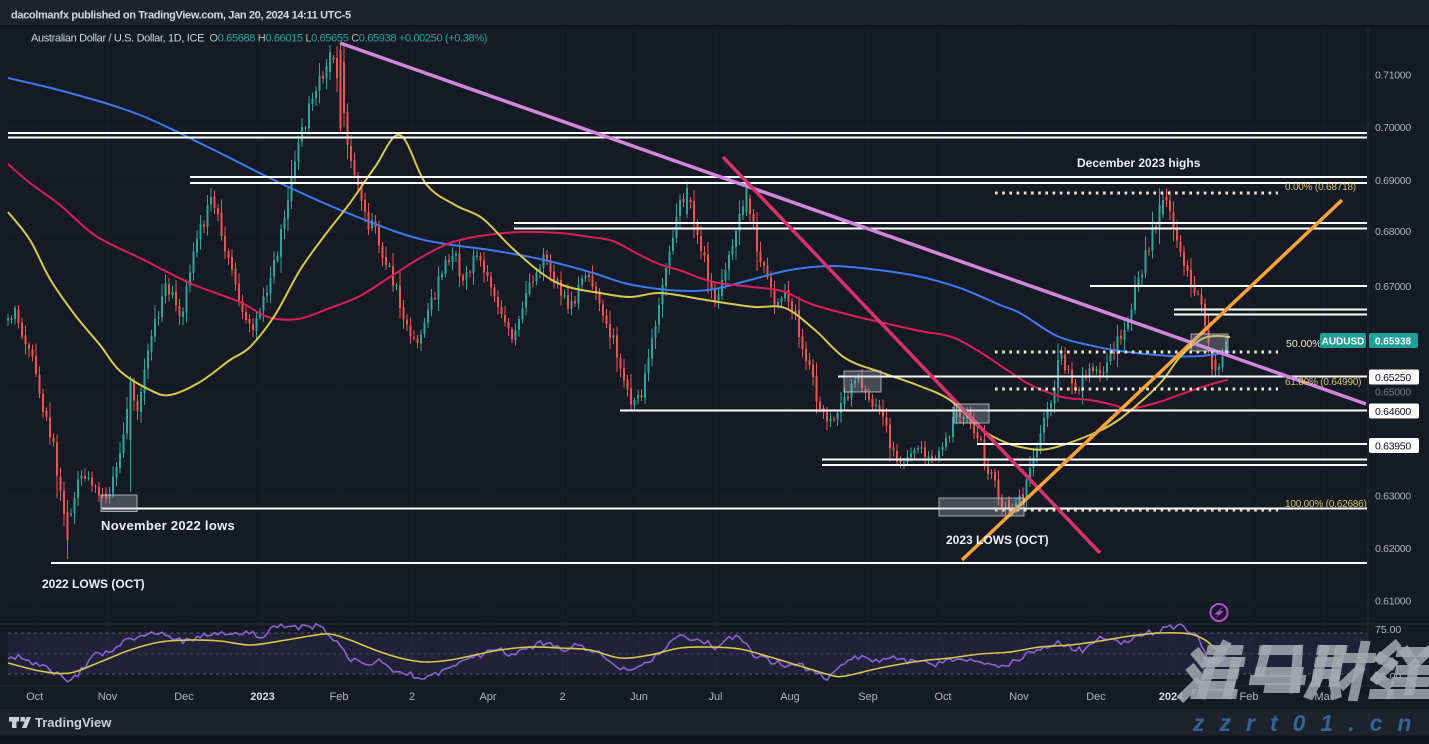  Describe the element at coordinates (1304, 344) in the screenshot. I see `svg-text: 50.00%` at that location.